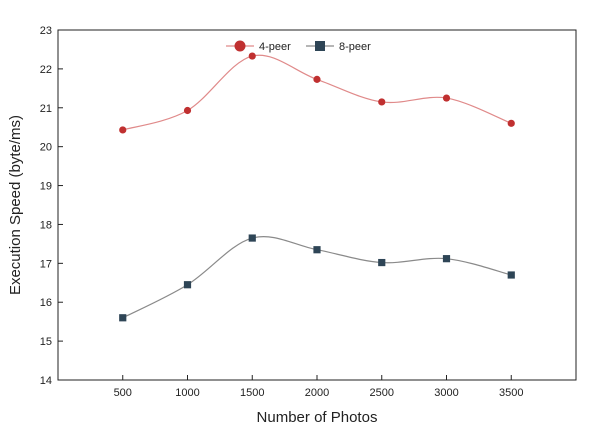 This screenshot has width=600, height=430. What do you see at coordinates (240, 46) in the screenshot?
I see `legend-marker-4-peer` at bounding box center [240, 46].